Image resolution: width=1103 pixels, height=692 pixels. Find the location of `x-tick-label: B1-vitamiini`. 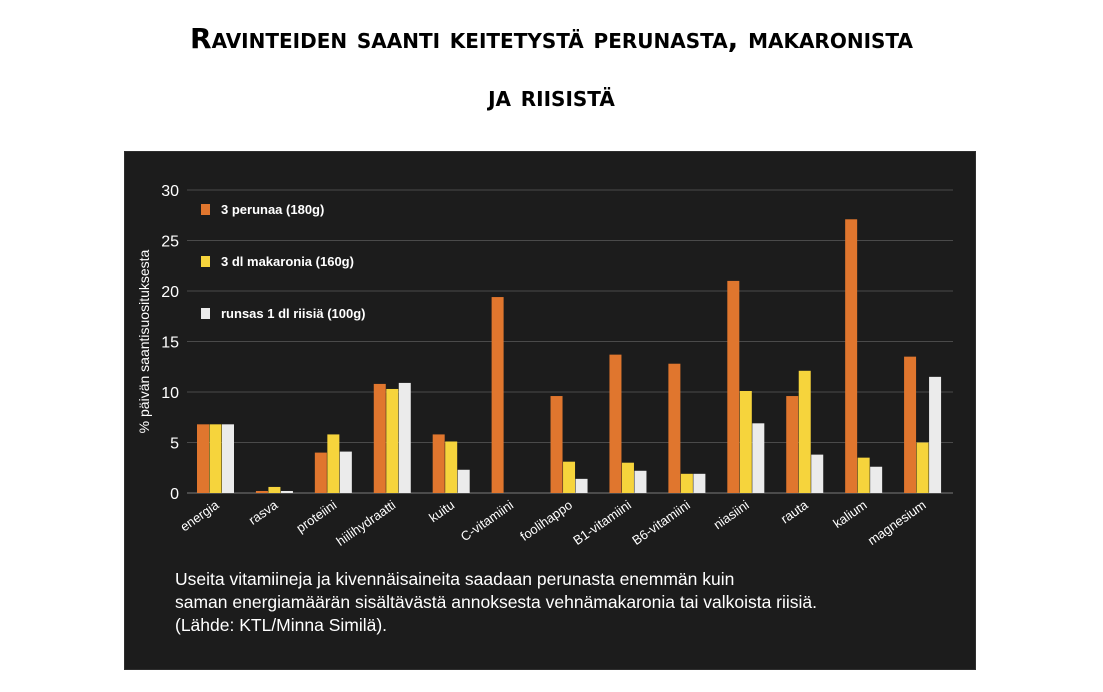

x-tick-label: B1-vitamiini is located at coordinates (602, 522).